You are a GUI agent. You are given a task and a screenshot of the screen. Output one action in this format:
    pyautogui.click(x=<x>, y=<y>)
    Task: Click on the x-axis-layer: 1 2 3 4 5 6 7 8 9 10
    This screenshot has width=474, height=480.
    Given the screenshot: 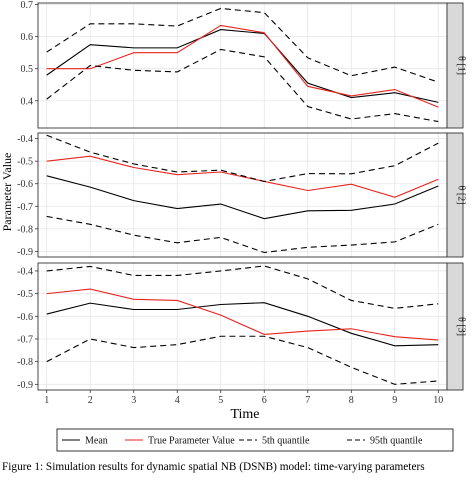 What is the action you would take?
    pyautogui.click(x=243, y=398)
    